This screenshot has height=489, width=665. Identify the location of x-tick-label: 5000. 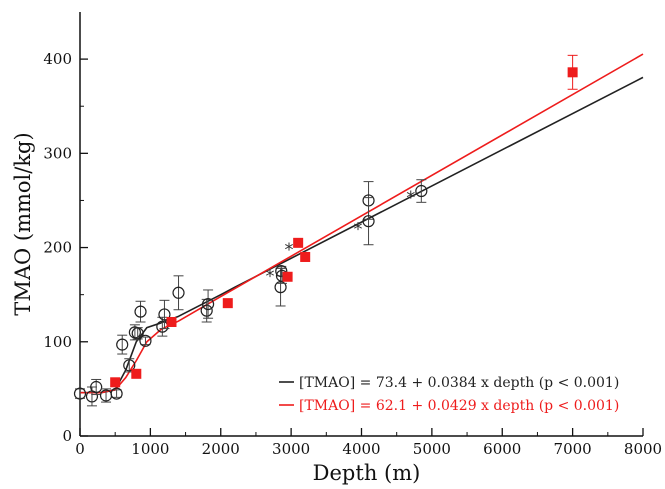
(432, 449).